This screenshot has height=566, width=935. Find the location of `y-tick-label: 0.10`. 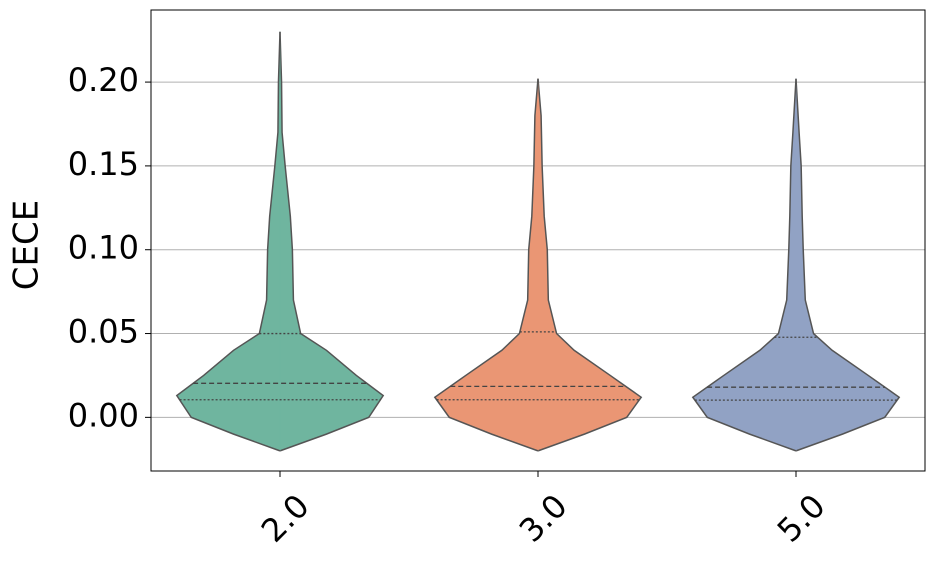

y-tick-label: 0.10 is located at coordinates (103, 248).